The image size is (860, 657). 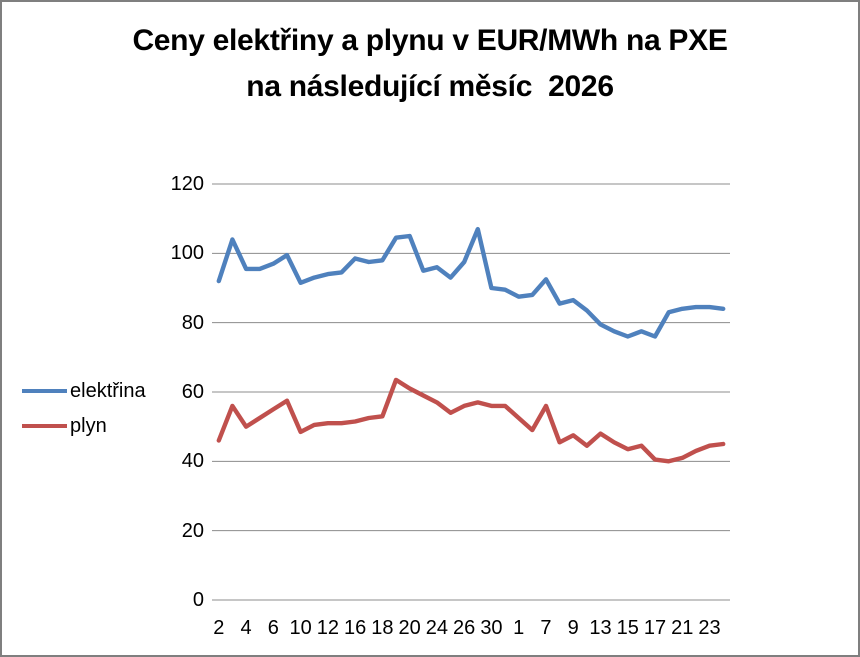 I want to click on x-tick-label-28: 13, so click(x=600, y=628).